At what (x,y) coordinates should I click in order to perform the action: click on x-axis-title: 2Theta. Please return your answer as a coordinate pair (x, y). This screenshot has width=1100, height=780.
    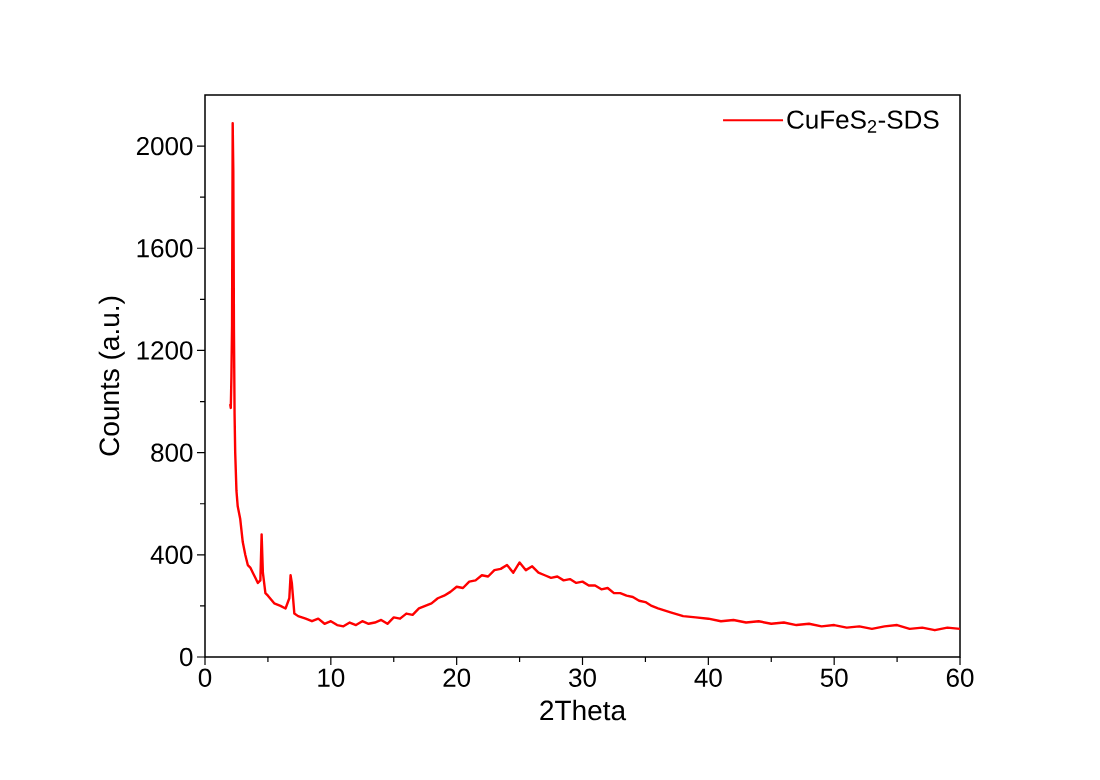
    Looking at the image, I should click on (583, 710).